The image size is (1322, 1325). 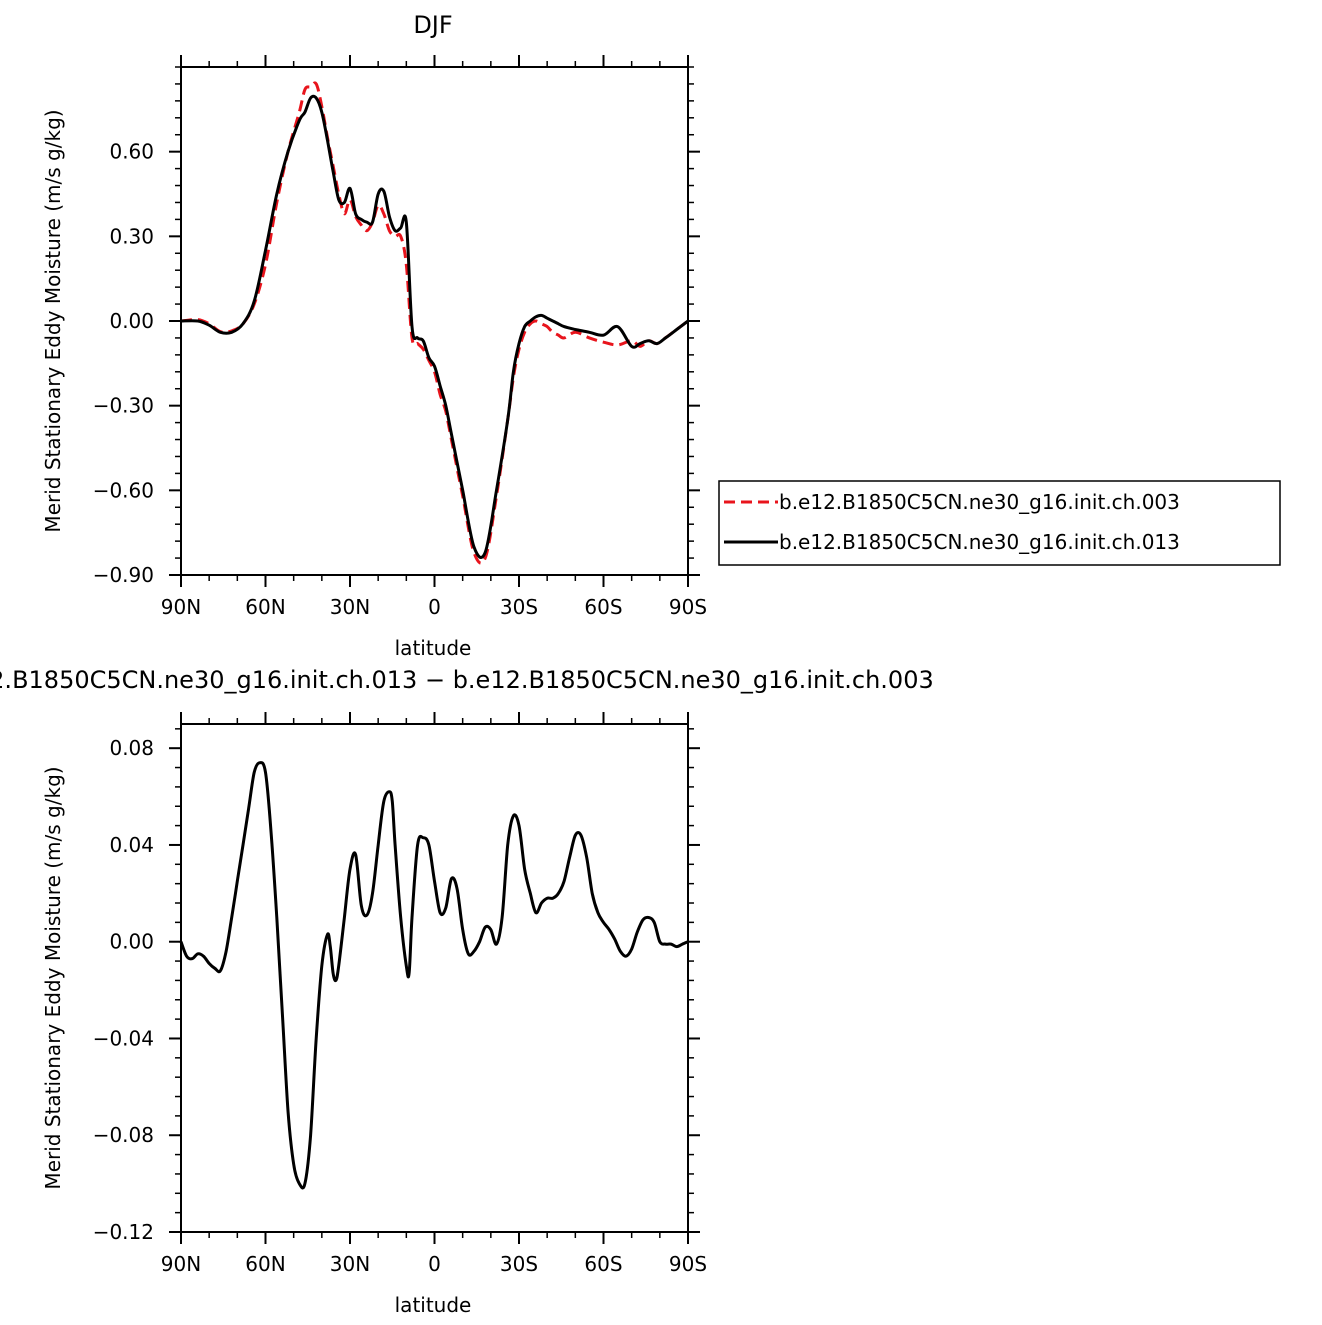 What do you see at coordinates (123, 490) in the screenshot?
I see `y-tick-label: −0.60` at bounding box center [123, 490].